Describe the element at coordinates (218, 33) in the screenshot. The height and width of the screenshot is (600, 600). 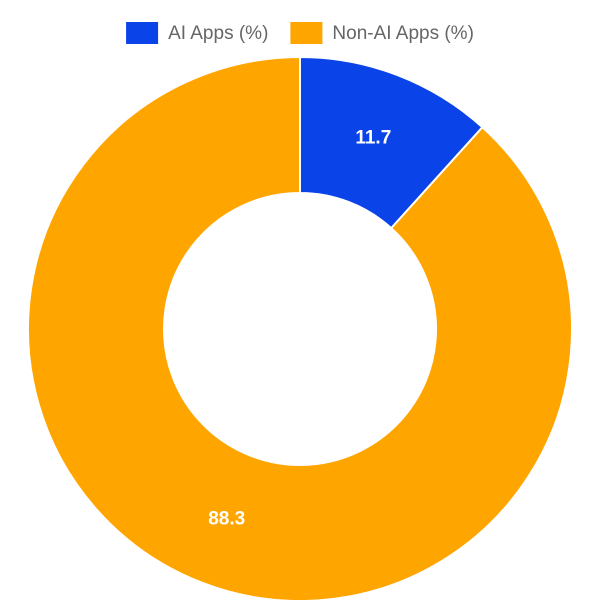
I see `legend-label: AI Apps (%)` at that location.